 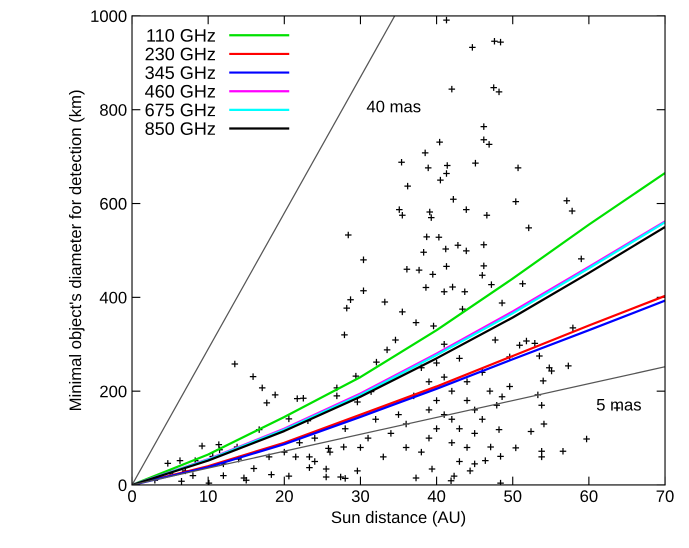 What do you see at coordinates (665, 496) in the screenshot?
I see `x-tick-label: 70` at bounding box center [665, 496].